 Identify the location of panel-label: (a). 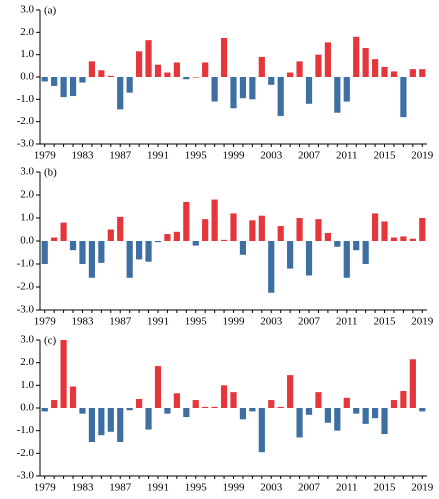
(50, 11).